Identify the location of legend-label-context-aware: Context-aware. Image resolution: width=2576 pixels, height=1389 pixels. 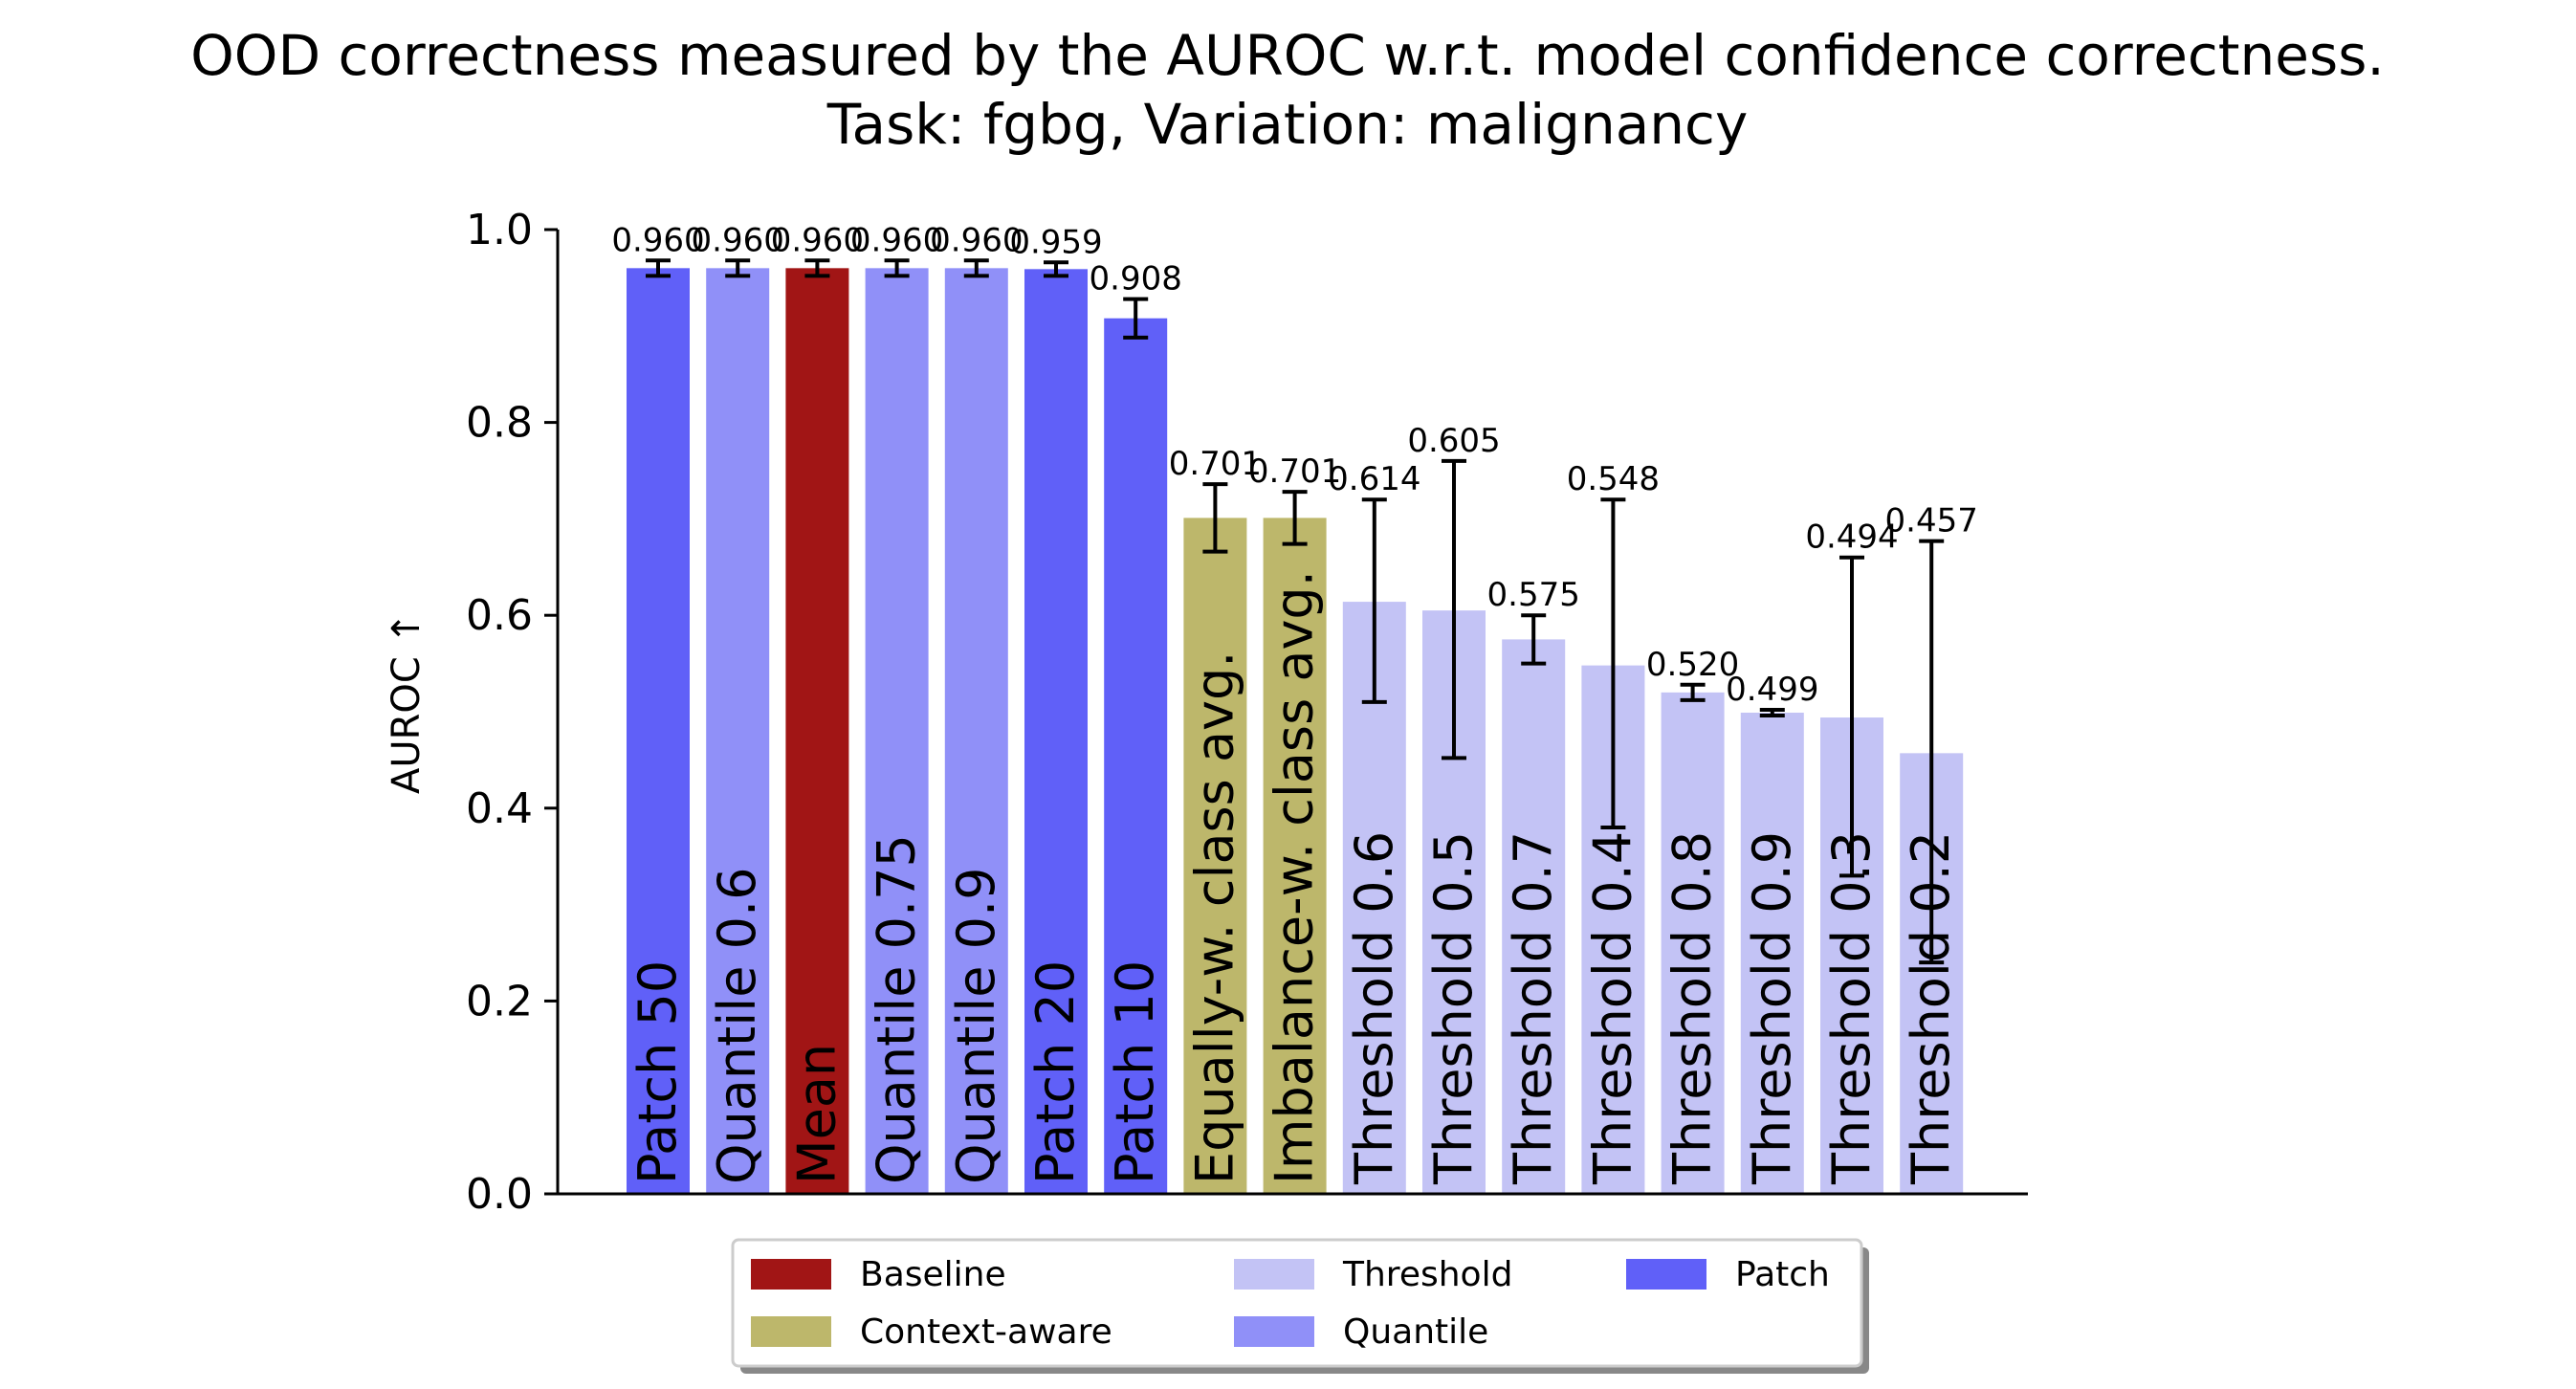
(986, 1332).